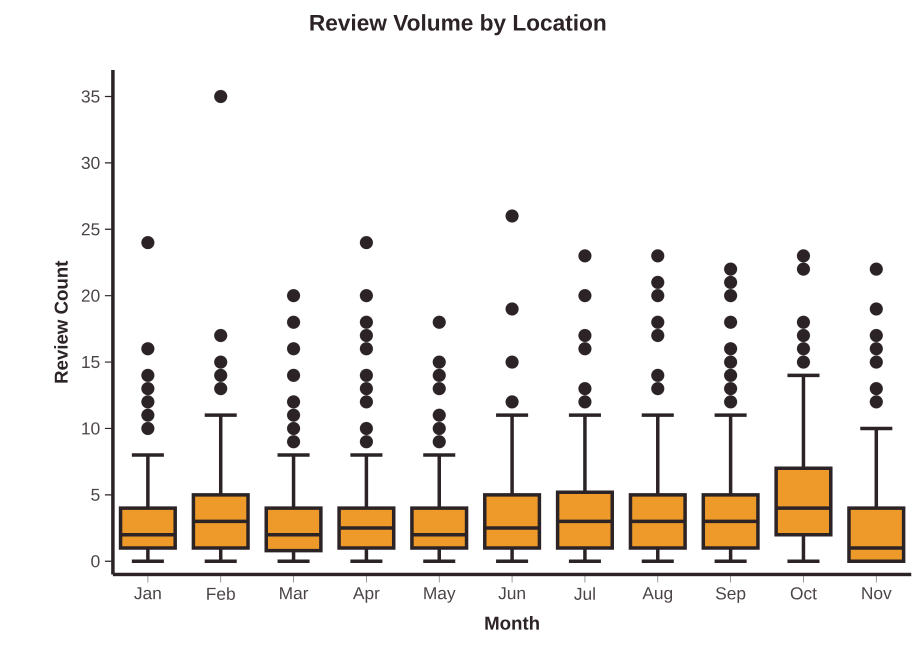 This screenshot has height=666, width=913. Describe the element at coordinates (366, 595) in the screenshot. I see `x-tick-label: Apr` at that location.